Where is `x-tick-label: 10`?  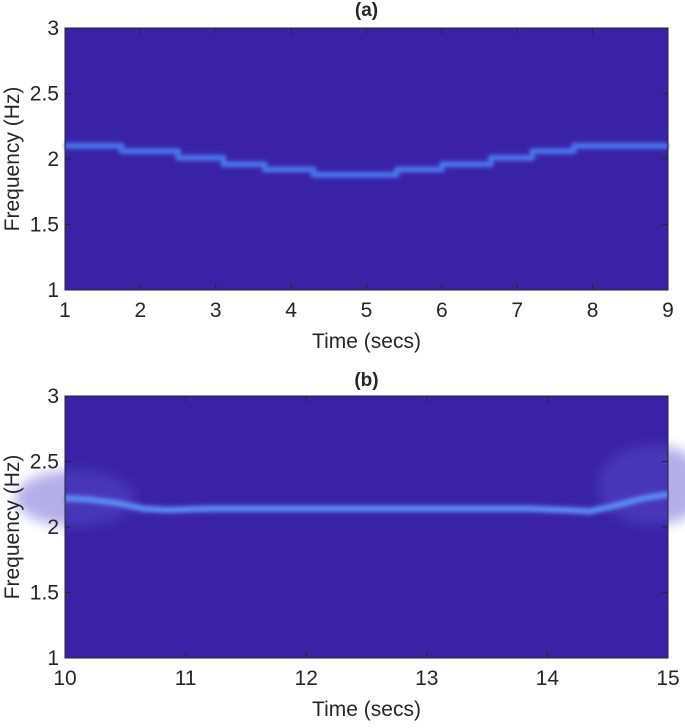
x-tick-label: 10 is located at coordinates (64, 678).